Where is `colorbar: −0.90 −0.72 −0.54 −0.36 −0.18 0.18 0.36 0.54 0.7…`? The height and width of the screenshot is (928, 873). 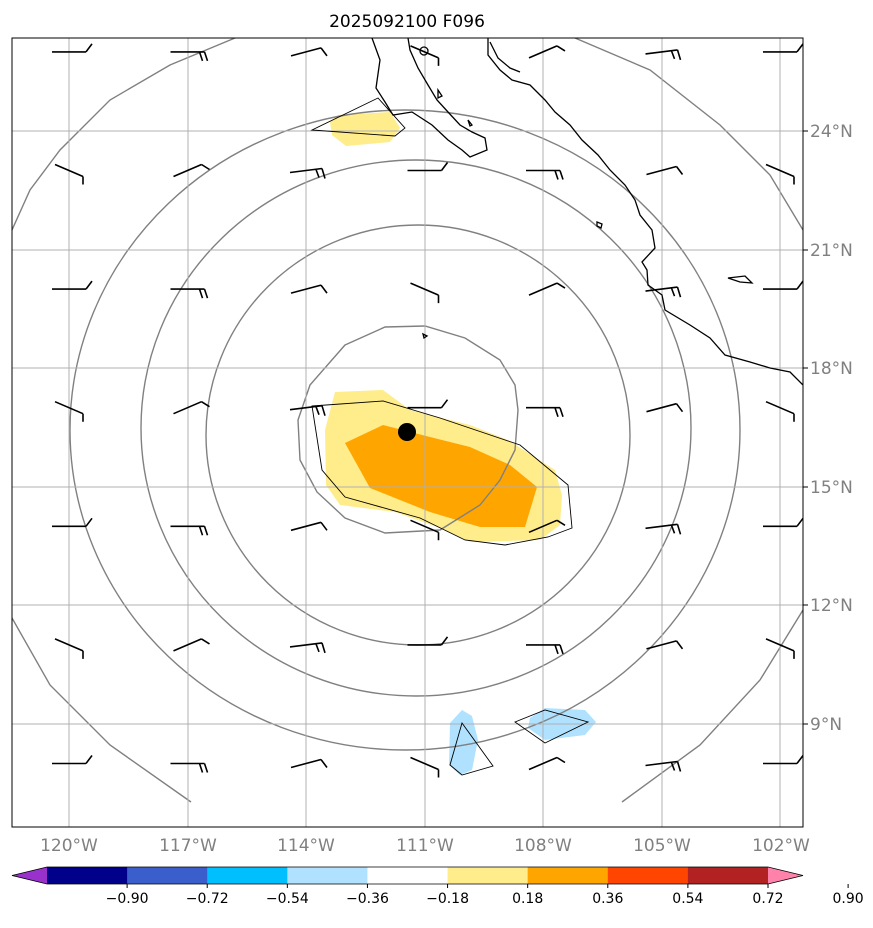 colorbar: −0.90 −0.72 −0.54 −0.36 −0.18 0.18 0.36 0.54 0.7… is located at coordinates (437, 886).